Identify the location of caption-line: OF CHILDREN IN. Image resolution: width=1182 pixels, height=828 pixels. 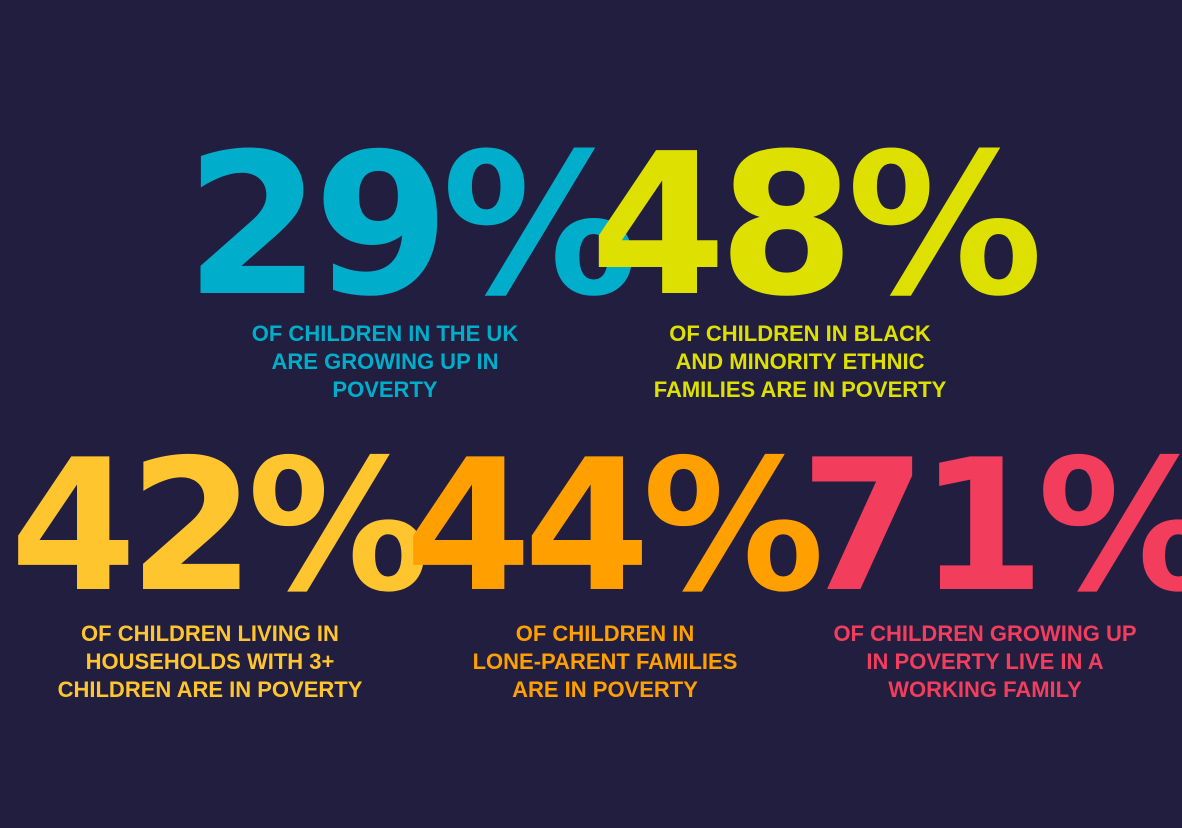
(605, 633).